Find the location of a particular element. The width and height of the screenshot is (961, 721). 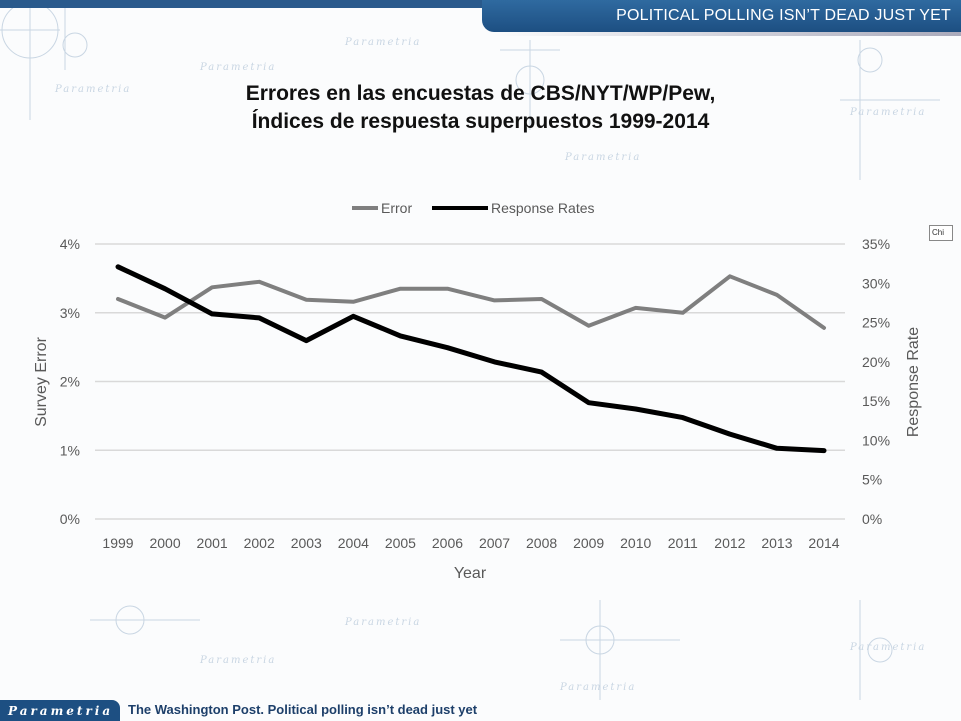

left-tick-label: 0% is located at coordinates (70, 519).